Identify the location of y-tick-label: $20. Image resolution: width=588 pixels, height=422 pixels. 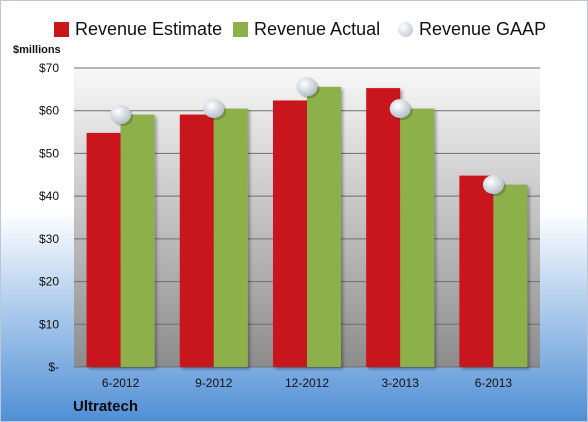
(49, 282).